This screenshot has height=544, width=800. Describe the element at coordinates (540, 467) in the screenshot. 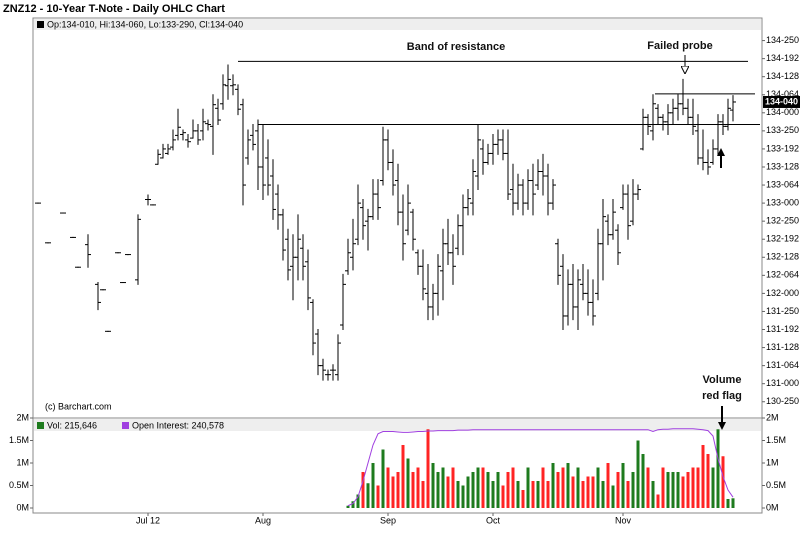

I see `open-interest-line` at that location.